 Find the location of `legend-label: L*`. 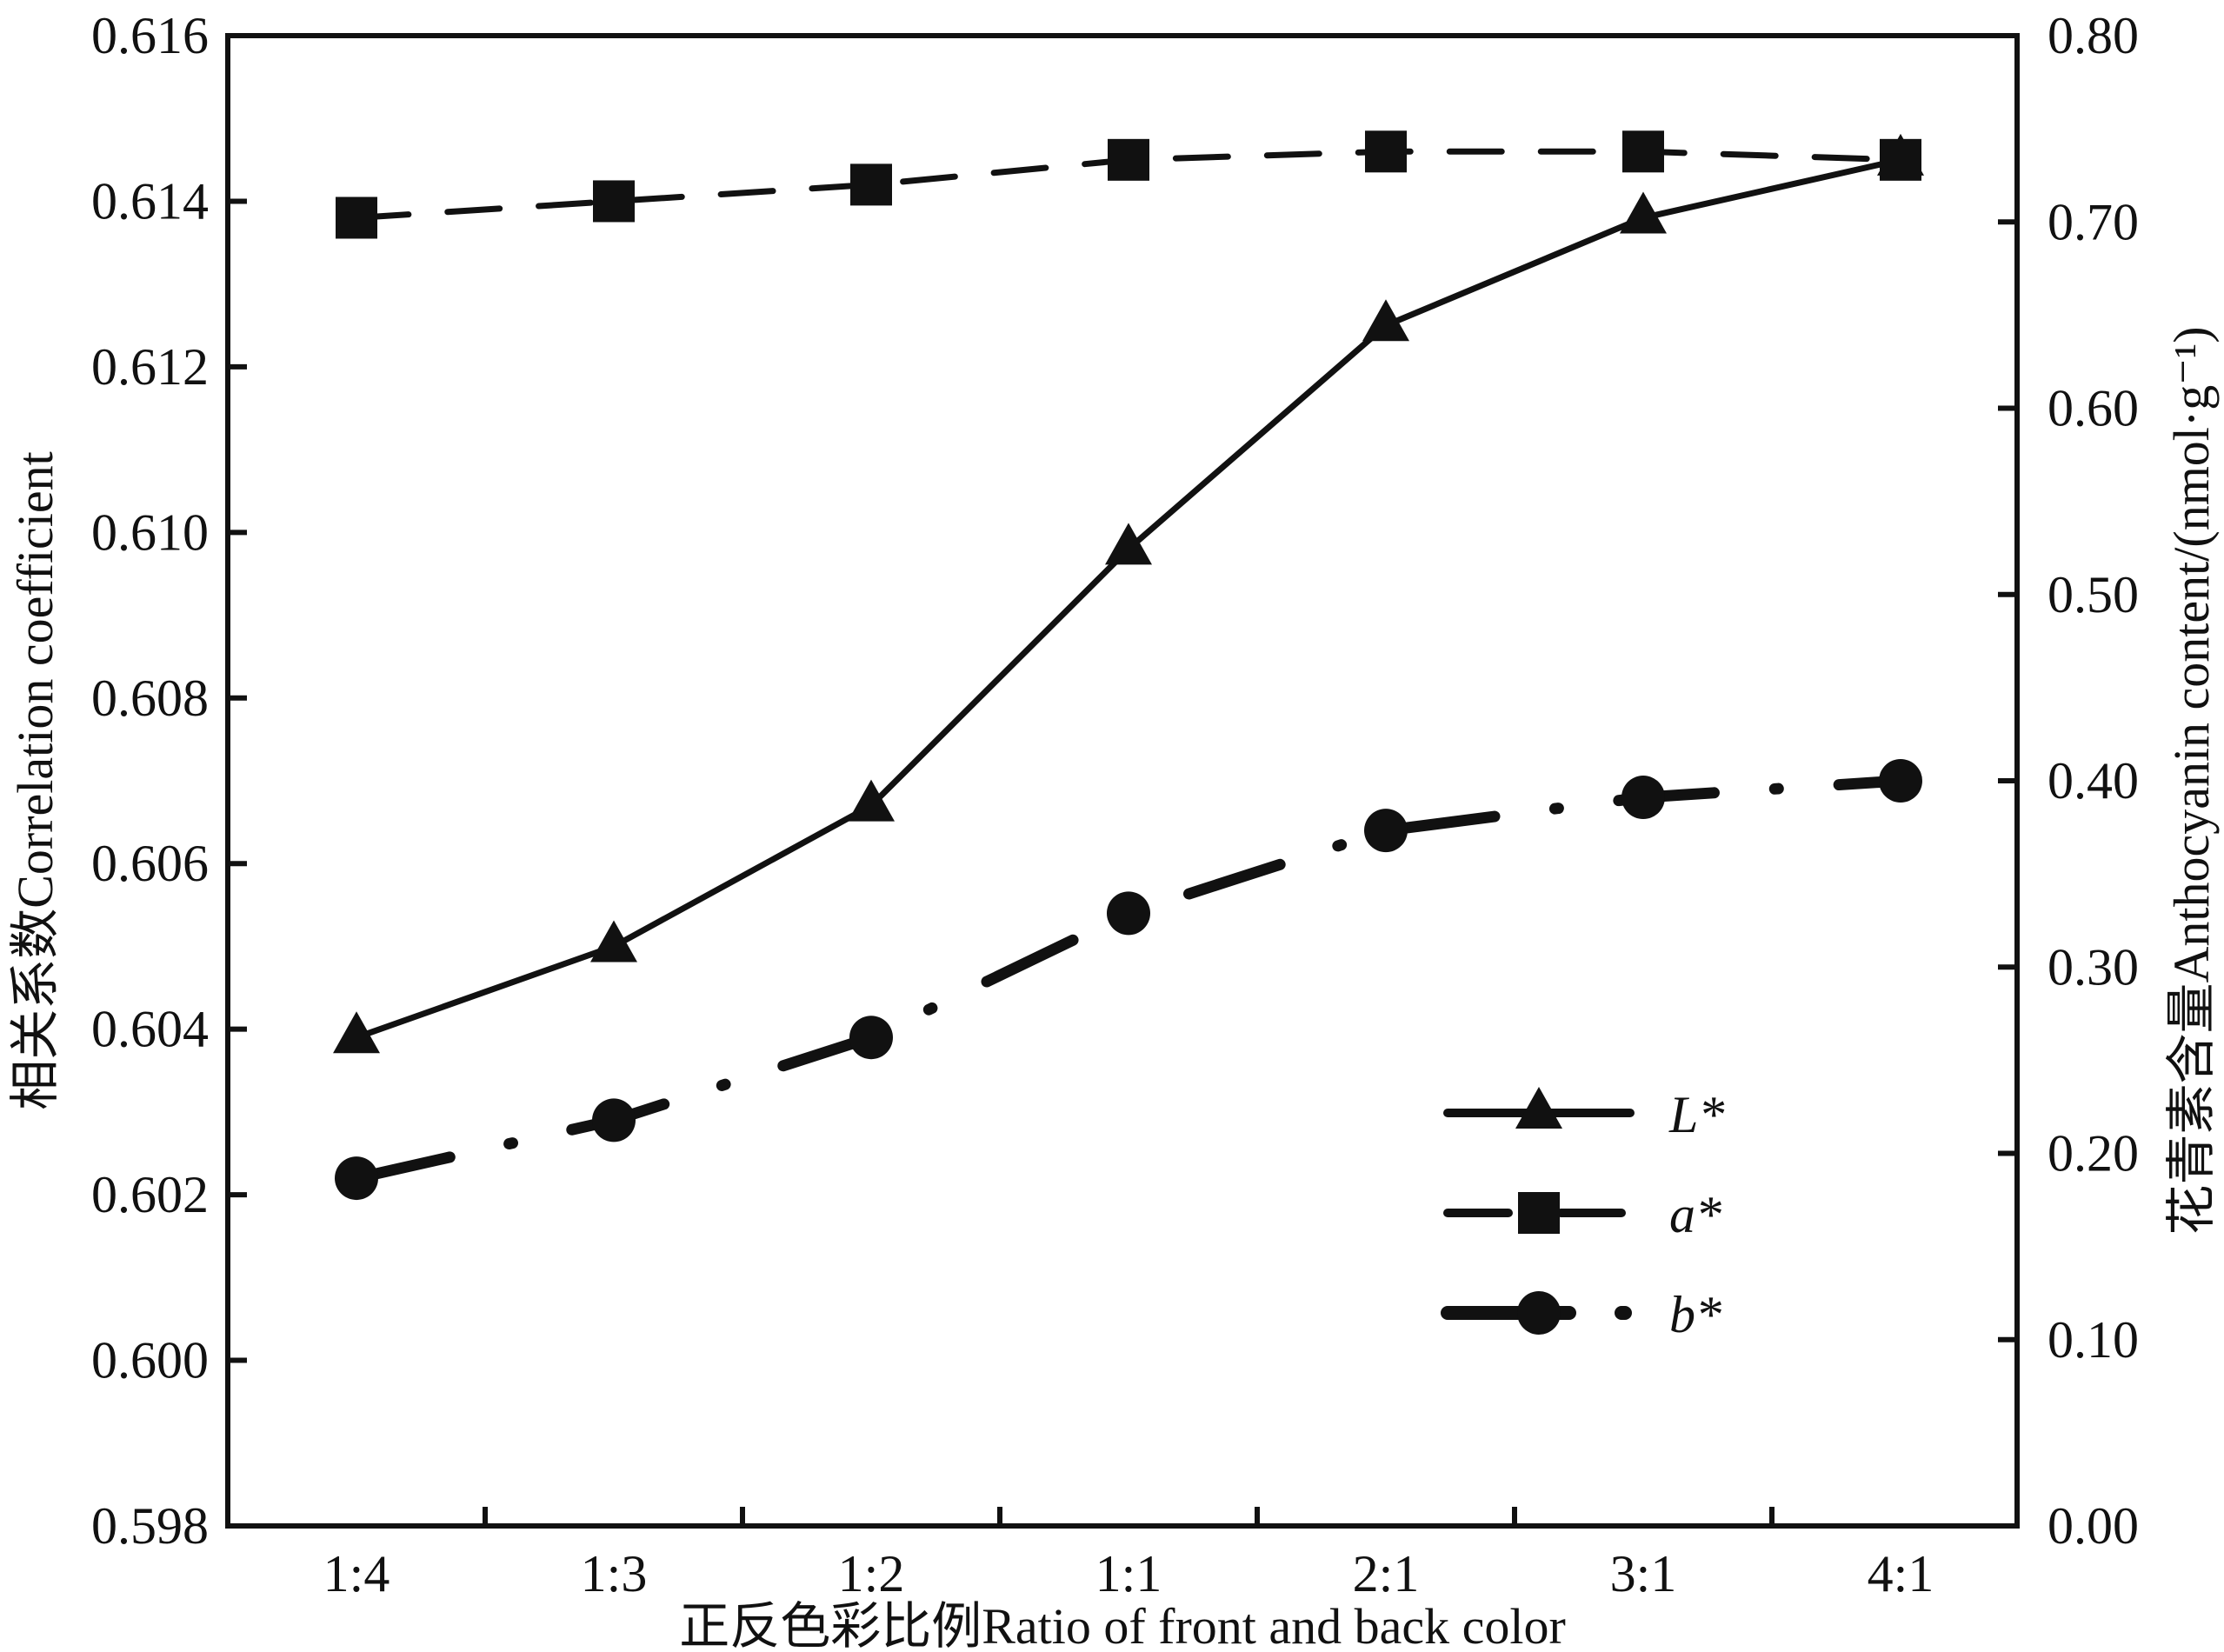

legend-label: L* is located at coordinates (1696, 1114).